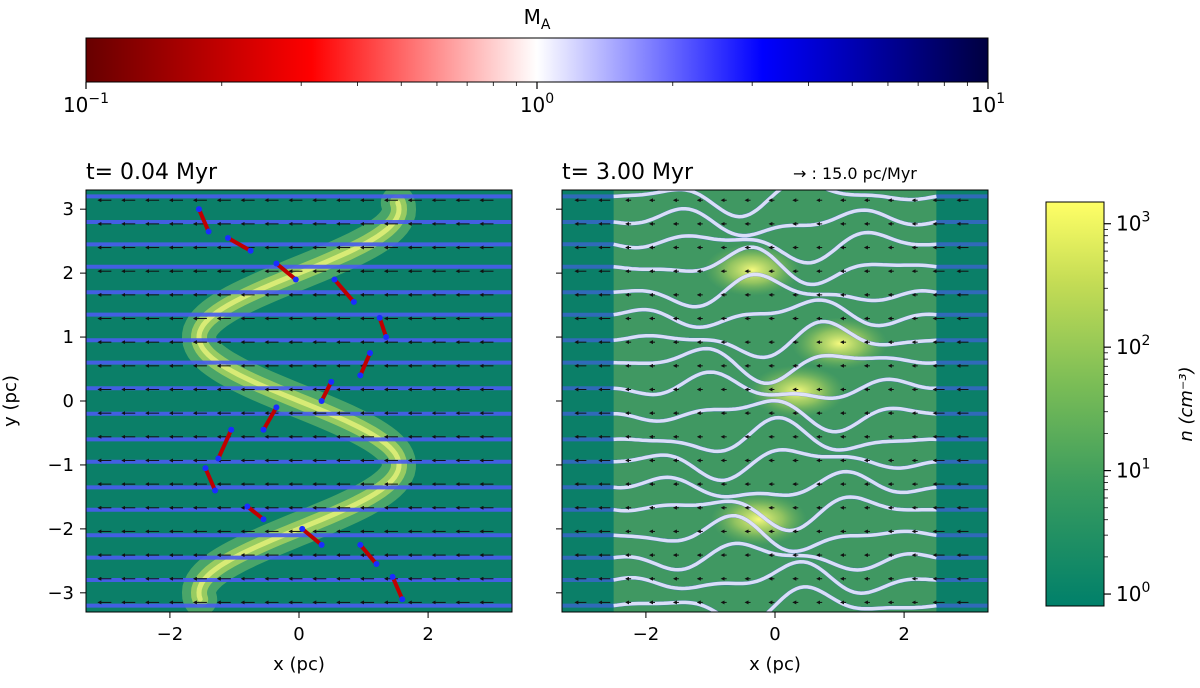  What do you see at coordinates (60, 529) in the screenshot?
I see `y-tick-label: −2` at bounding box center [60, 529].